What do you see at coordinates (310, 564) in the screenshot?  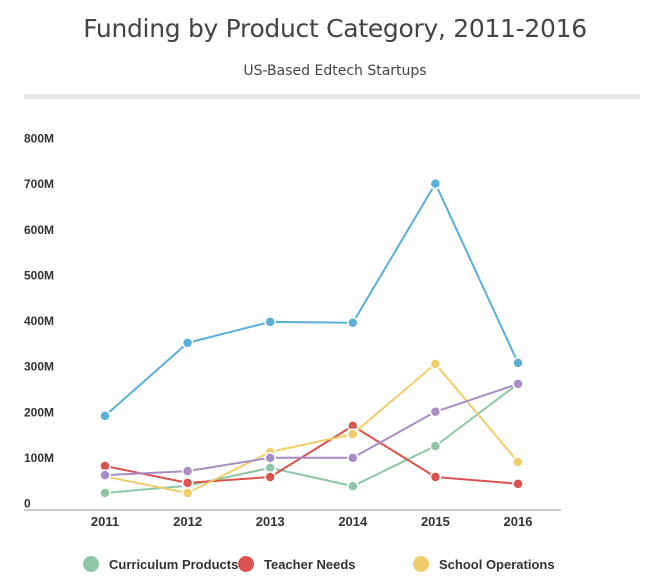 I see `legend-label: Teacher Needs` at bounding box center [310, 564].